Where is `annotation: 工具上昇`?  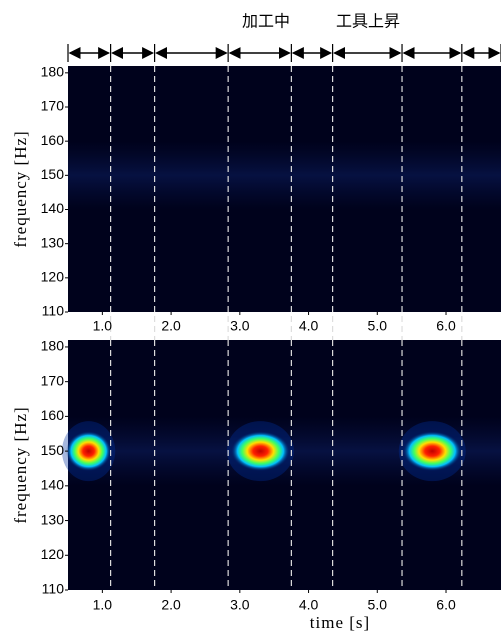
annotation: 工具上昇 is located at coordinates (368, 21).